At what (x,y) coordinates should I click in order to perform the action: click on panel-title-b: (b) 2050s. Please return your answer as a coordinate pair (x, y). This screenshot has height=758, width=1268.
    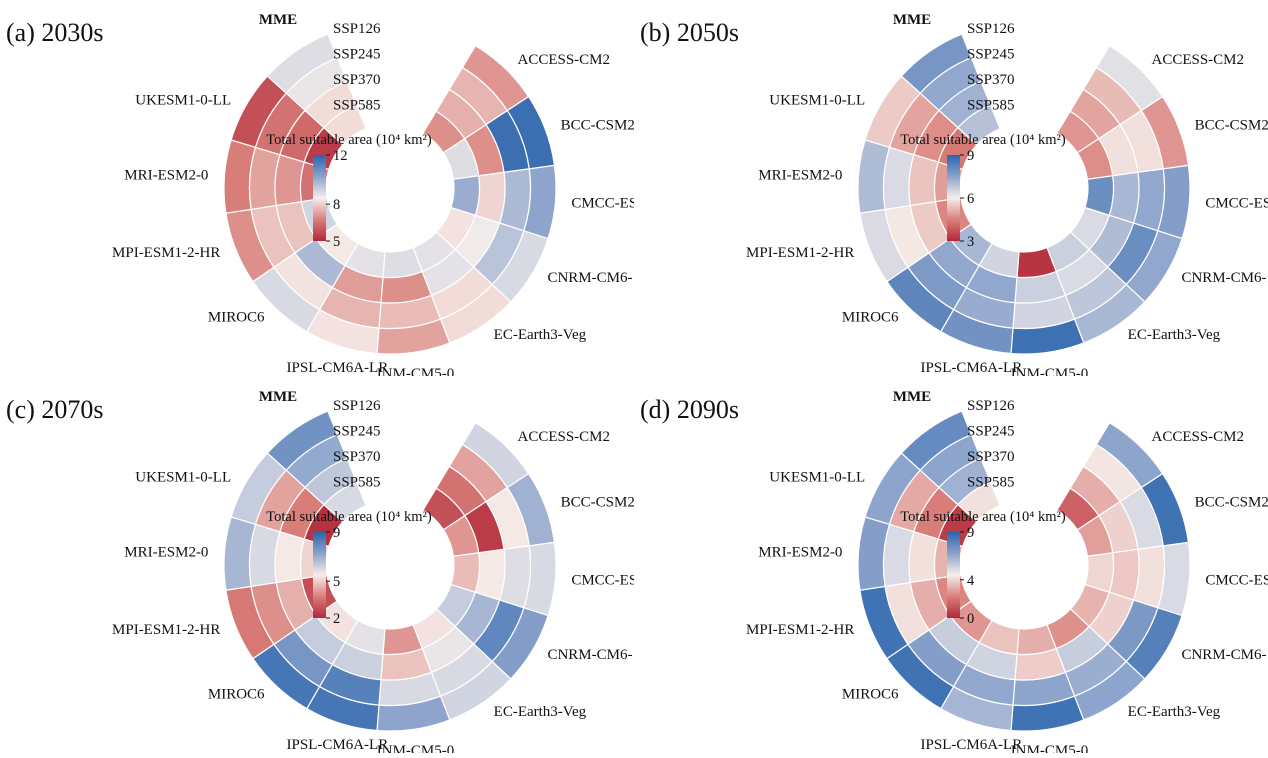
    Looking at the image, I should click on (689, 32).